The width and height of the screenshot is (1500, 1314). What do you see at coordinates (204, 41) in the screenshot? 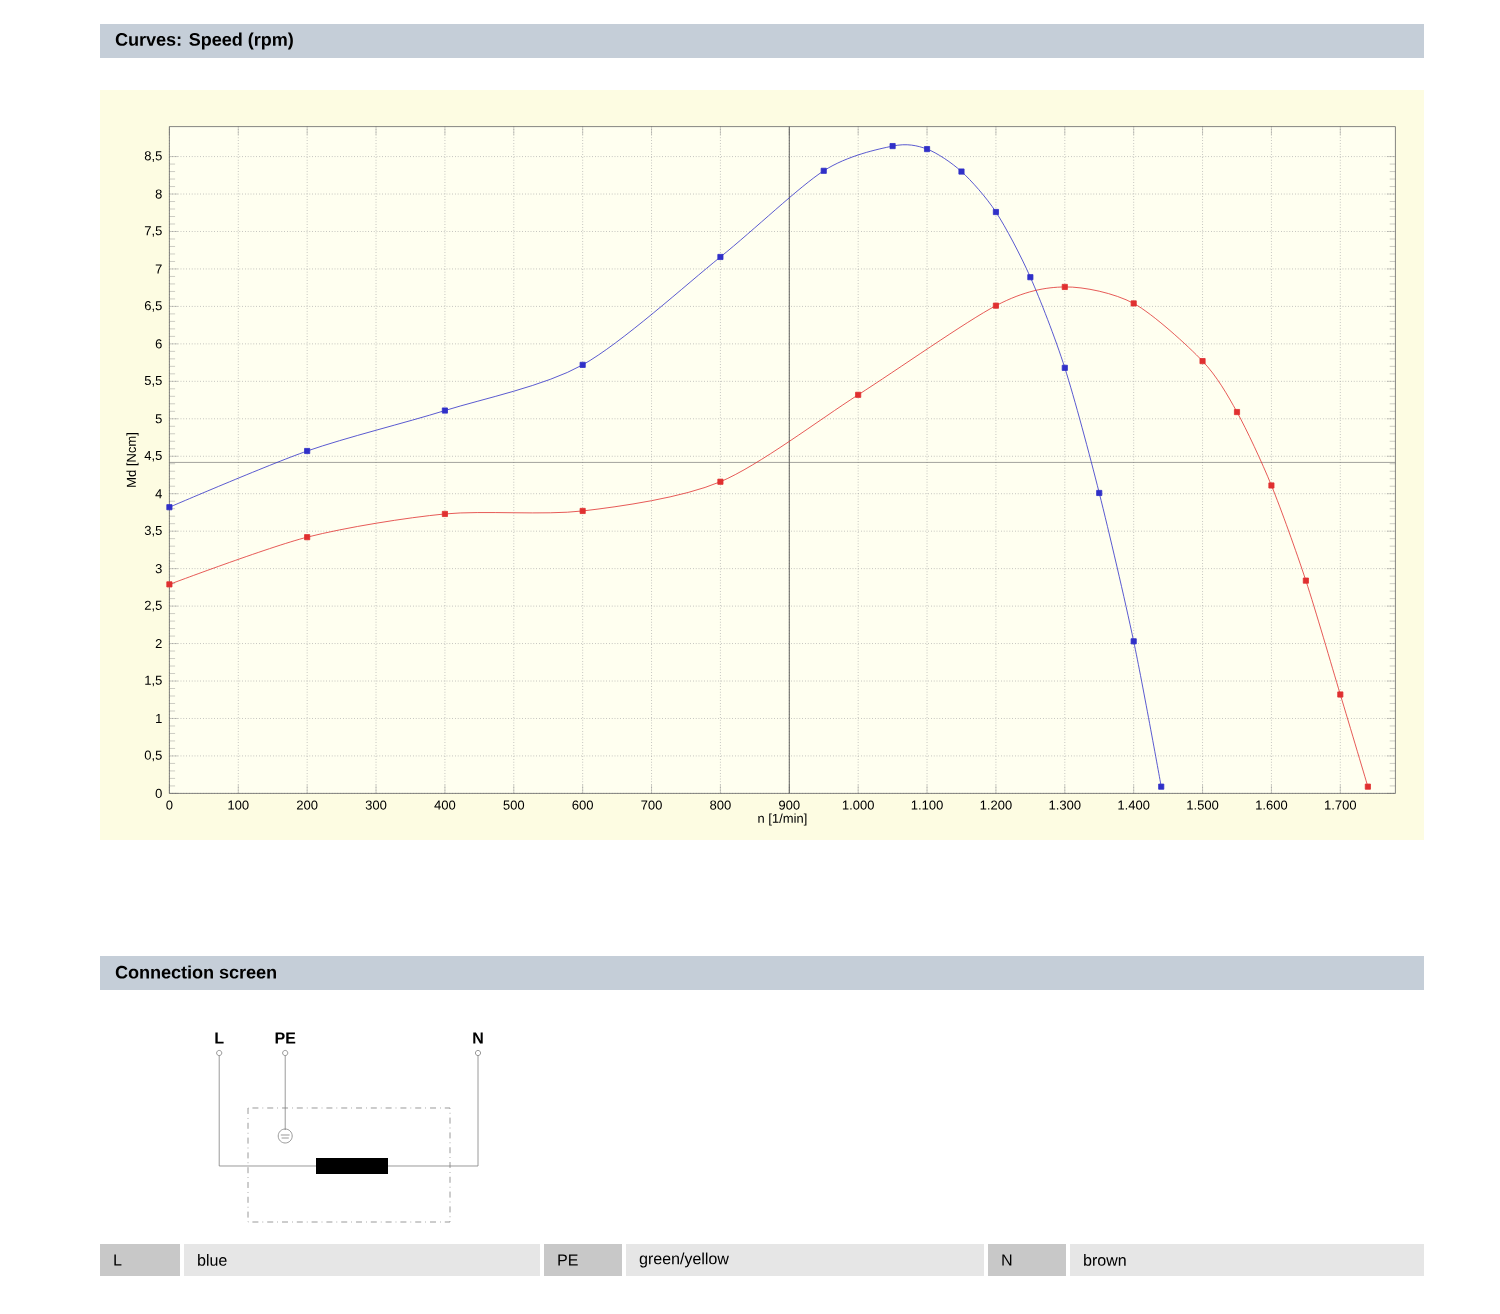
I see `chart-title: Curves: Speed (rpm)` at bounding box center [204, 41].